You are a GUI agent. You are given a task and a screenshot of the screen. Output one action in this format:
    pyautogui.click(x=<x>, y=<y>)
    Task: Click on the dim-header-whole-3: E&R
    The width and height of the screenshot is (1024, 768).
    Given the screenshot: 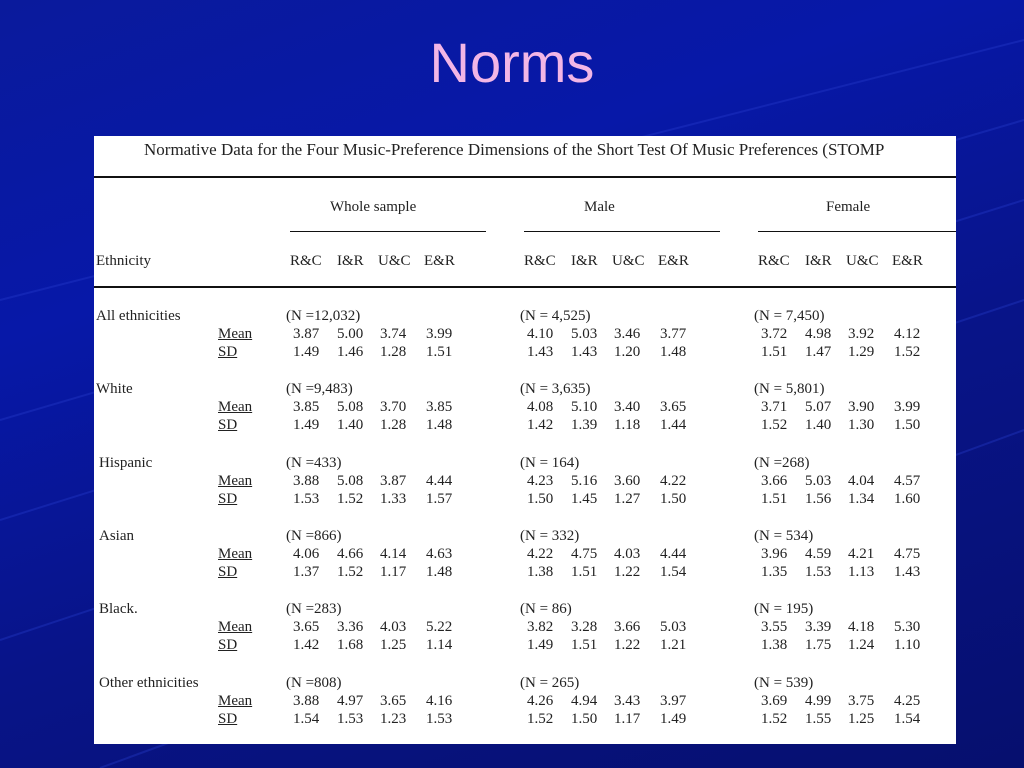 What is the action you would take?
    pyautogui.click(x=439, y=261)
    